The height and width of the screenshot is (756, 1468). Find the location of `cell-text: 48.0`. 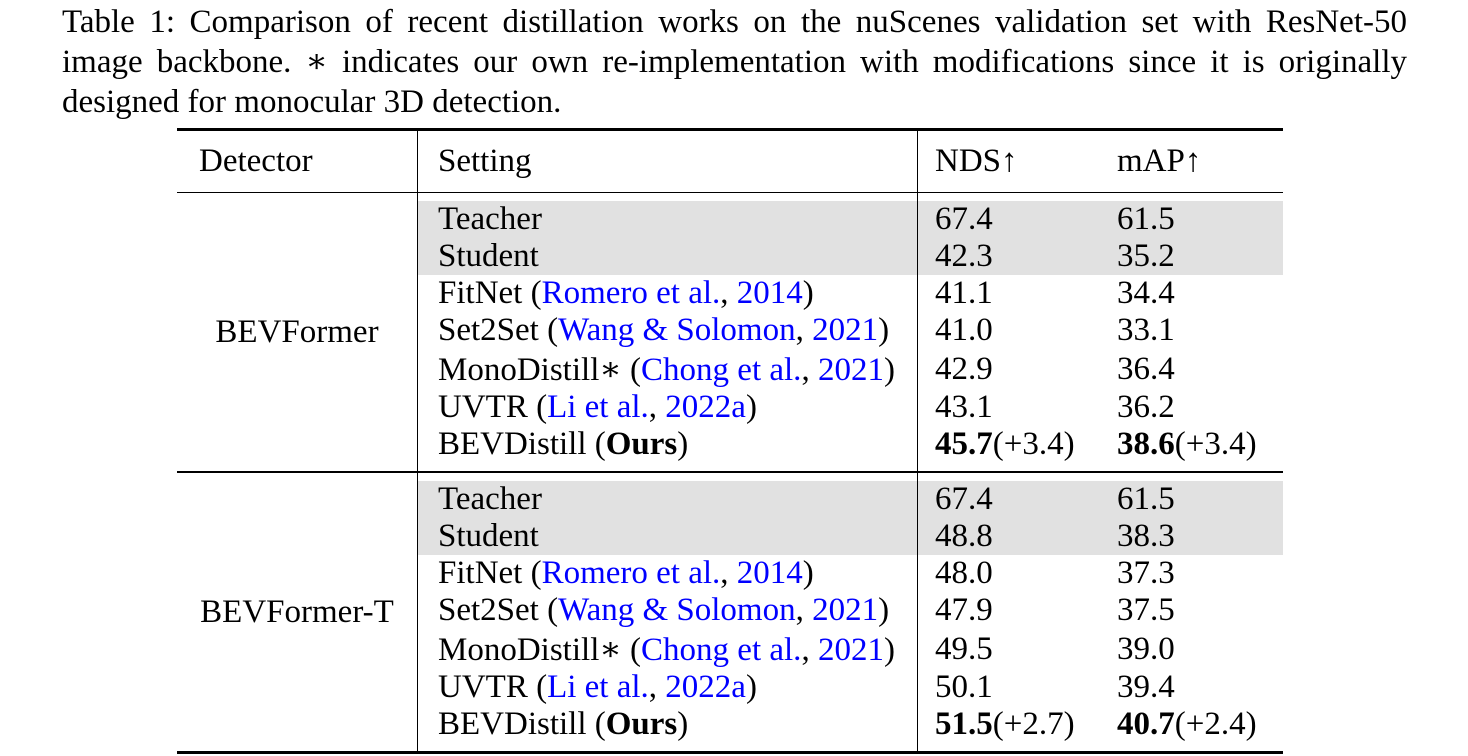

cell-text: 48.0 is located at coordinates (964, 573).